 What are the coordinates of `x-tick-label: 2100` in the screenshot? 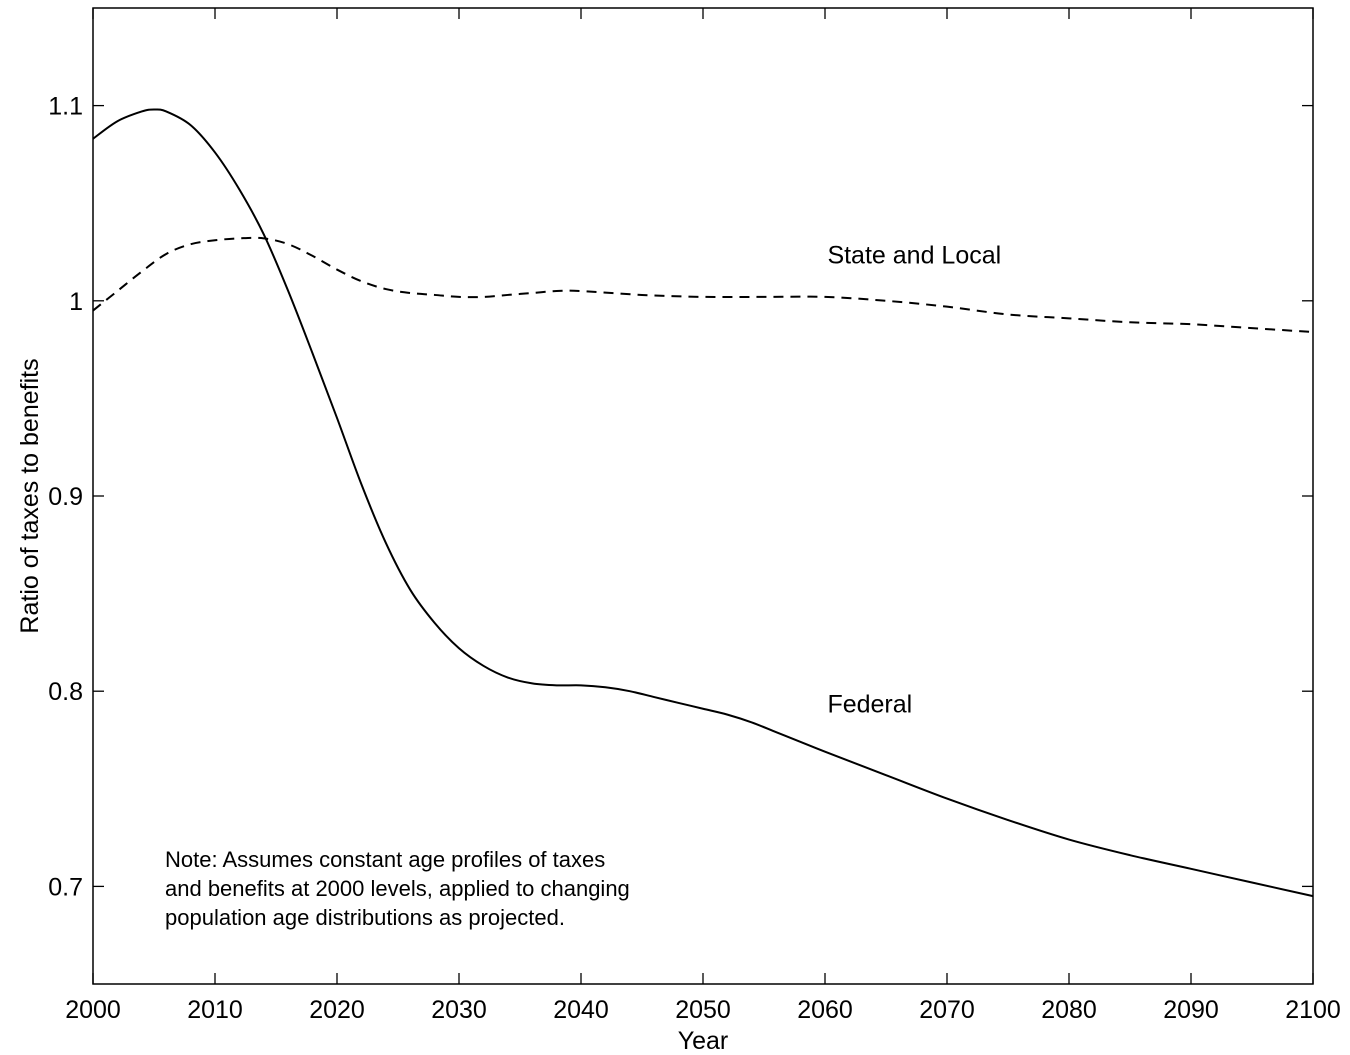 It's located at (1313, 1010).